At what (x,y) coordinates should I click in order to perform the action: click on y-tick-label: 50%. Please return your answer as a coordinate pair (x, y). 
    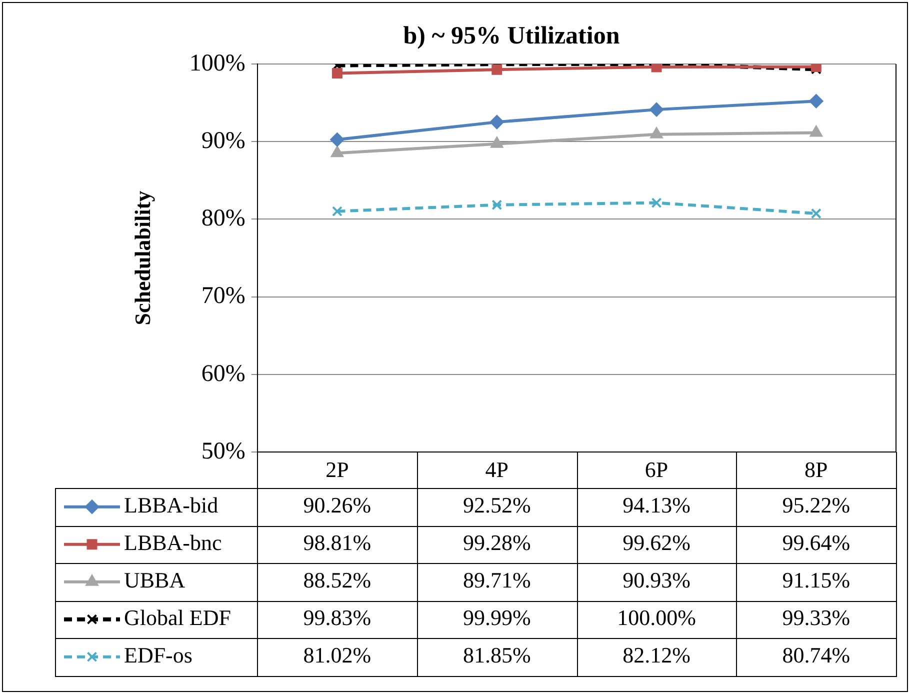
    Looking at the image, I should click on (223, 451).